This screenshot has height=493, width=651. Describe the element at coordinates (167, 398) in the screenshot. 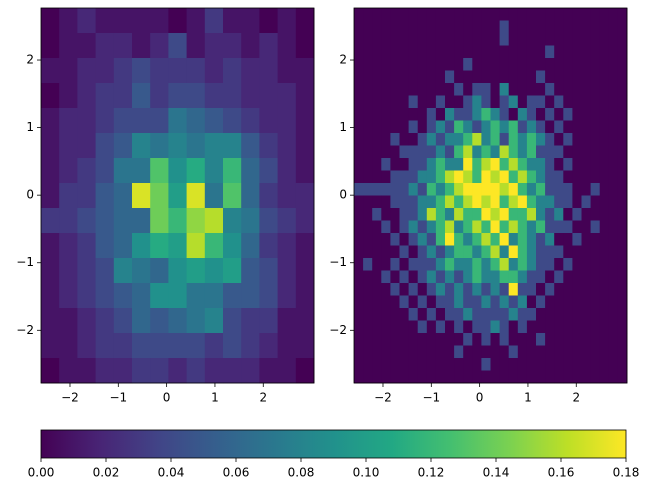

I see `x-tick-label: 0` at that location.